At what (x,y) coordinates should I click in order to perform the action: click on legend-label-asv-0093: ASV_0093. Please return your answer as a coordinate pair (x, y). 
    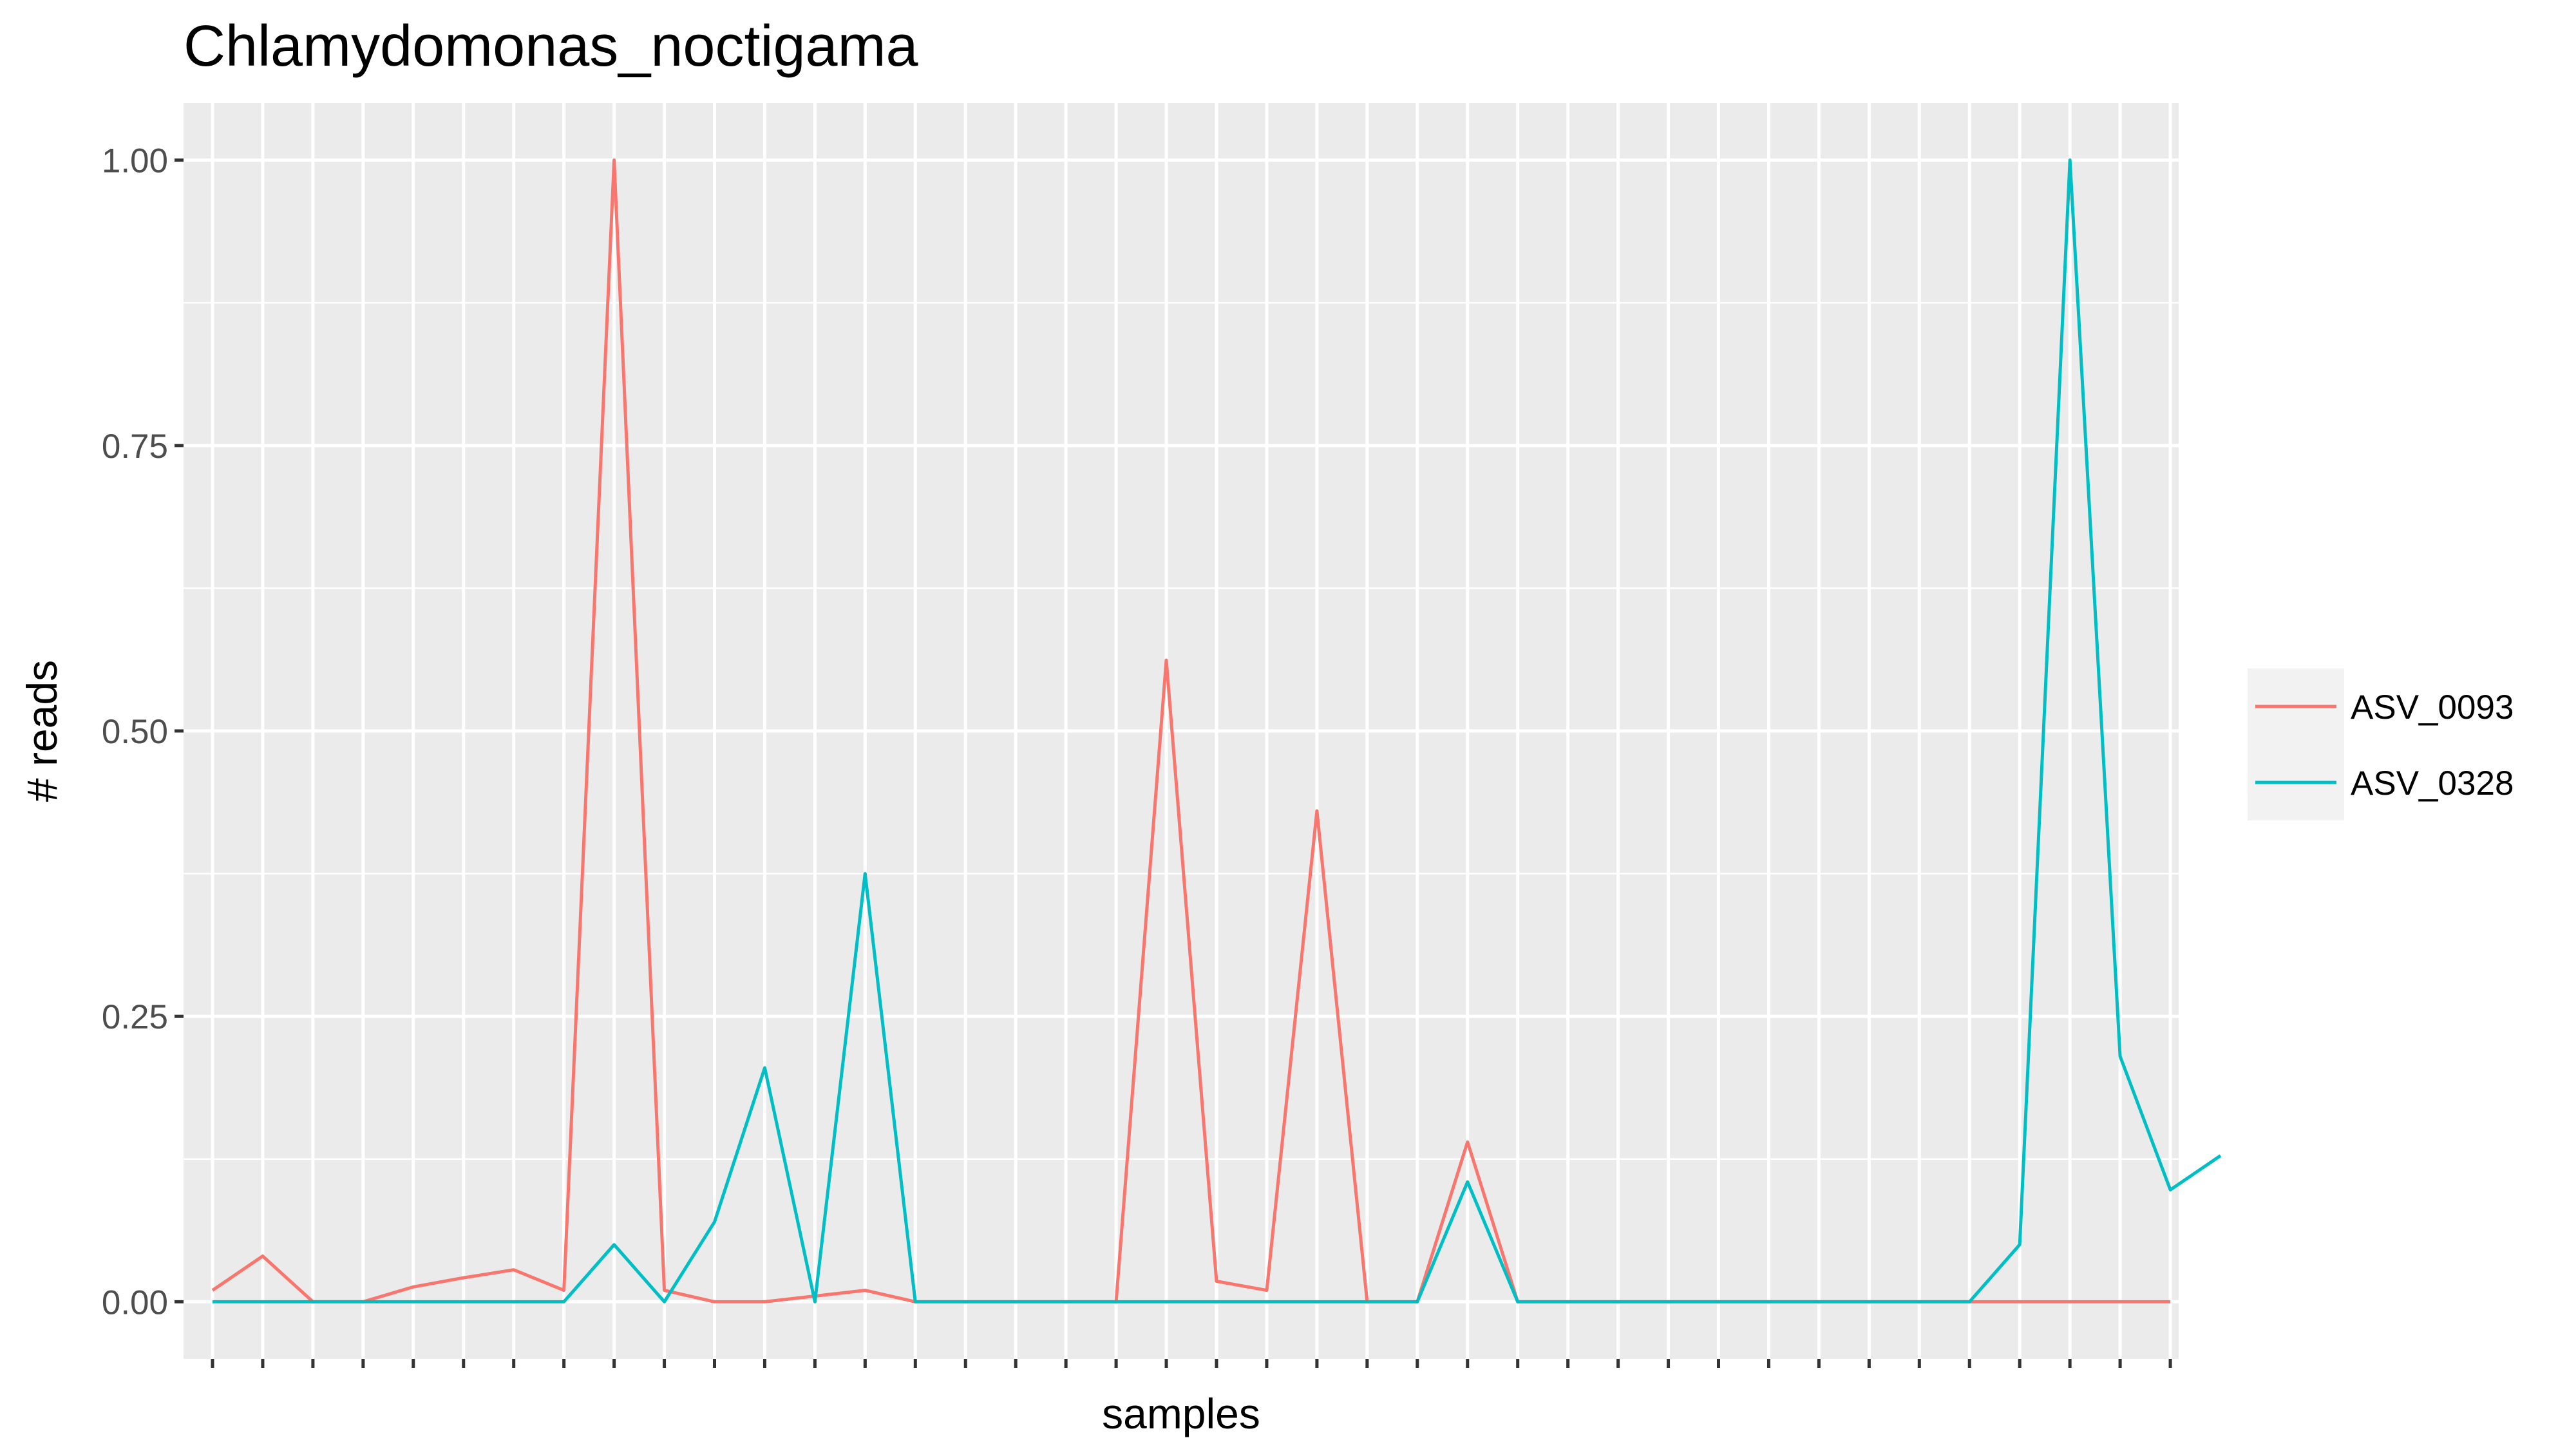
    Looking at the image, I should click on (2432, 707).